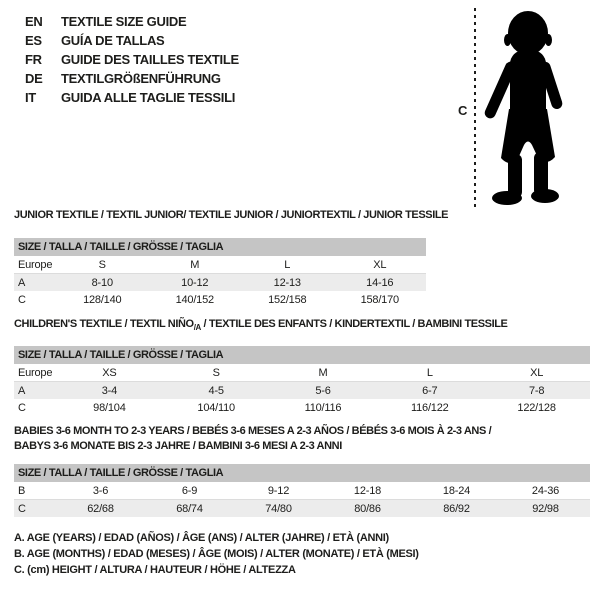 The width and height of the screenshot is (600, 600). I want to click on cell: 122/128, so click(536, 407).